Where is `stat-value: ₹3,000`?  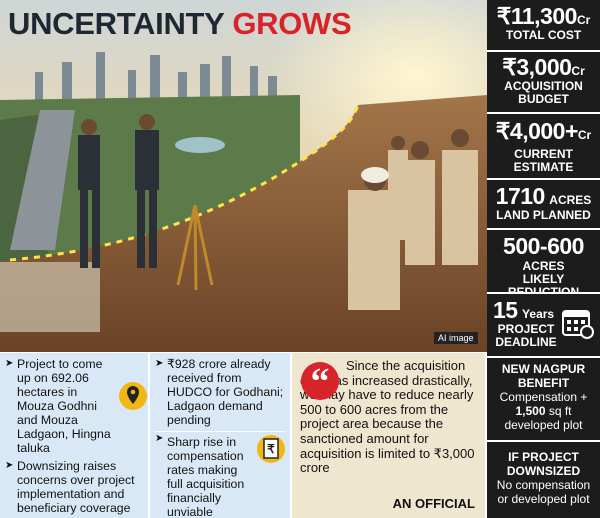
stat-value: ₹3,000 is located at coordinates (537, 67).